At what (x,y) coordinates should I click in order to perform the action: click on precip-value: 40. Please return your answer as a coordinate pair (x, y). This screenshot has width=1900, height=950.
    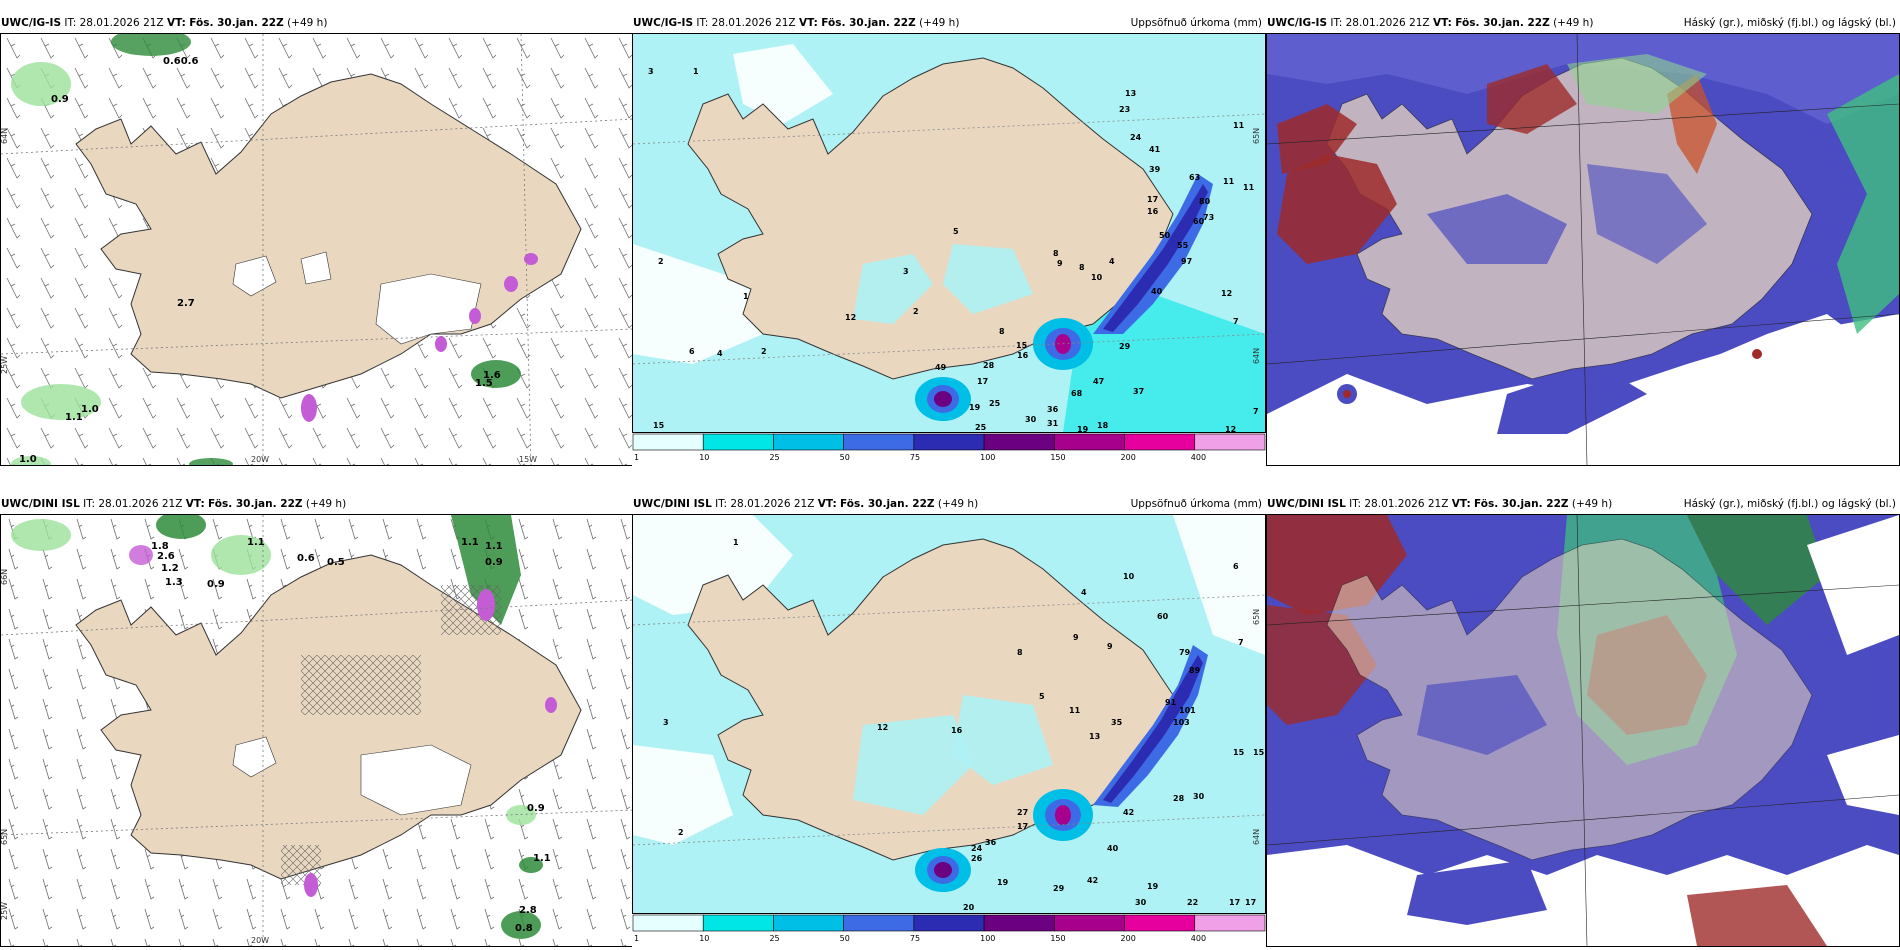
    Looking at the image, I should click on (1157, 291).